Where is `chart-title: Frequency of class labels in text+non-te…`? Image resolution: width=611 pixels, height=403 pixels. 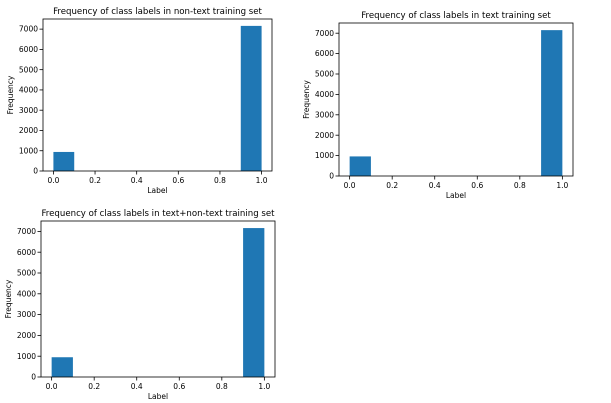 chart-title: Frequency of class labels in text+non-te… is located at coordinates (158, 214).